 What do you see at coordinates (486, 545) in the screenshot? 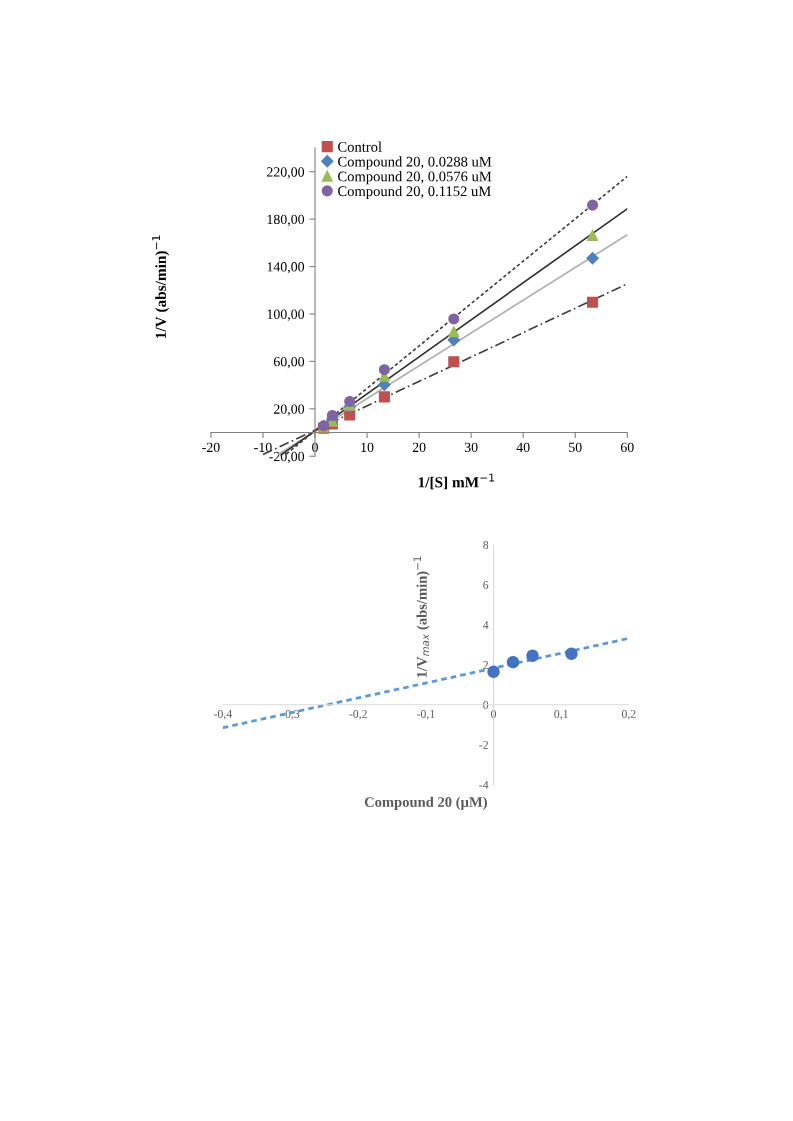
I see `y-tick-label: 8` at bounding box center [486, 545].